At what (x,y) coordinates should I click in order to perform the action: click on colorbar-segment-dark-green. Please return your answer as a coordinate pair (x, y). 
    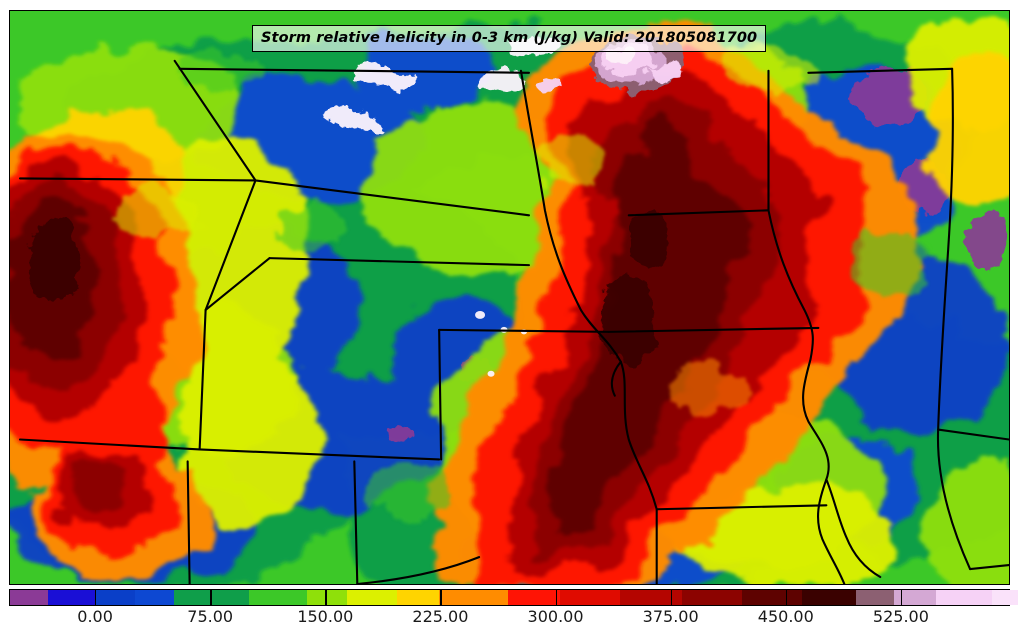
    Looking at the image, I should click on (211, 597).